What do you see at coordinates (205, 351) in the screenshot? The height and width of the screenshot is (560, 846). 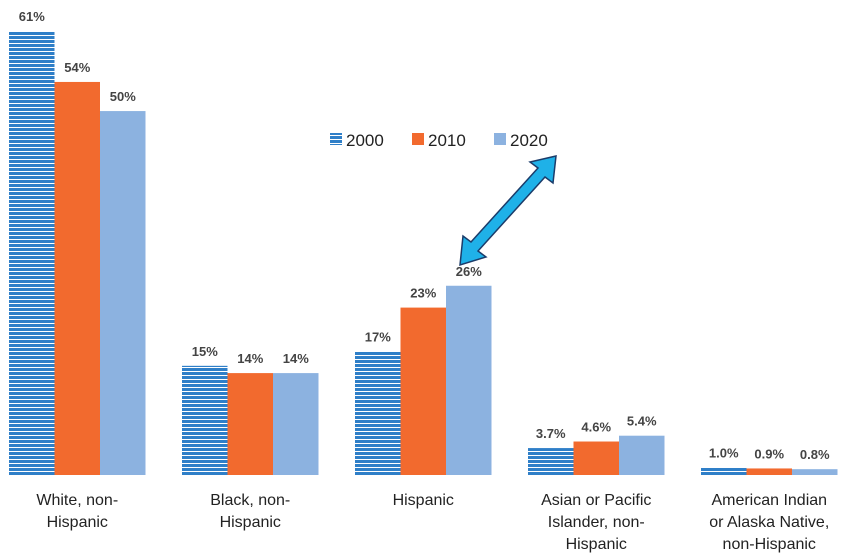 I see `value-label: 15%` at bounding box center [205, 351].